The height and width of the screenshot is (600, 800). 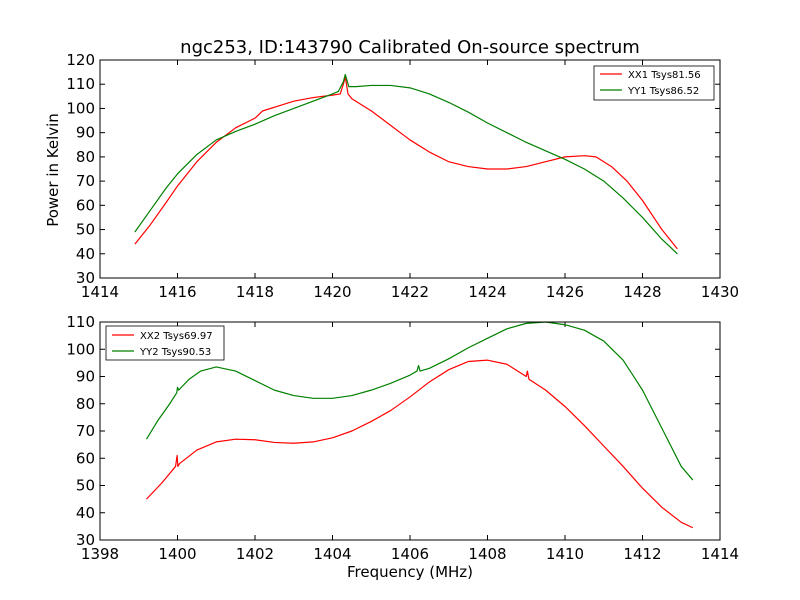 I want to click on top-y-tick-label: 110, so click(x=80, y=84).